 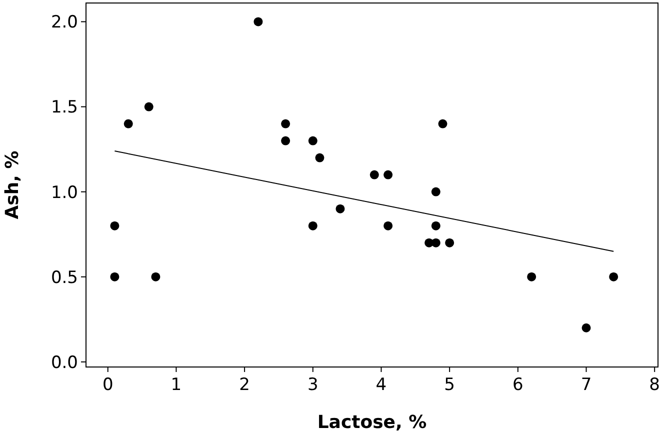 What do you see at coordinates (312, 385) in the screenshot?
I see `x-tick-label: 3` at bounding box center [312, 385].